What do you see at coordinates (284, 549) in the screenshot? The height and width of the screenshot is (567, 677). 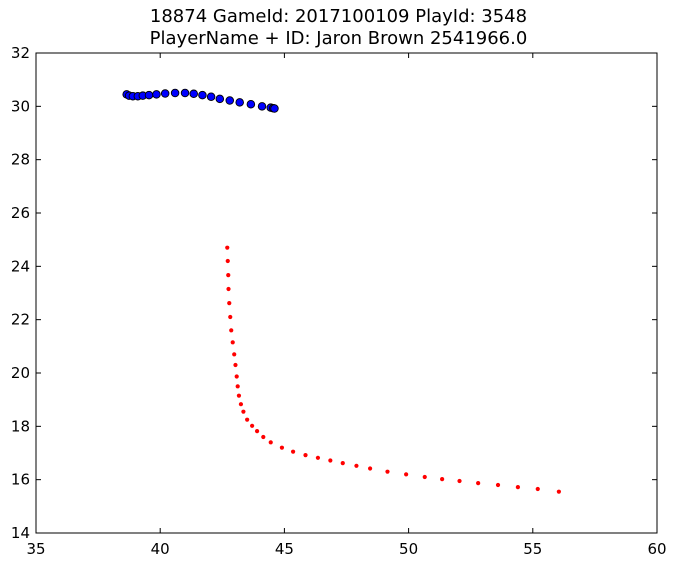 I see `x-tick-label: 45` at bounding box center [284, 549].